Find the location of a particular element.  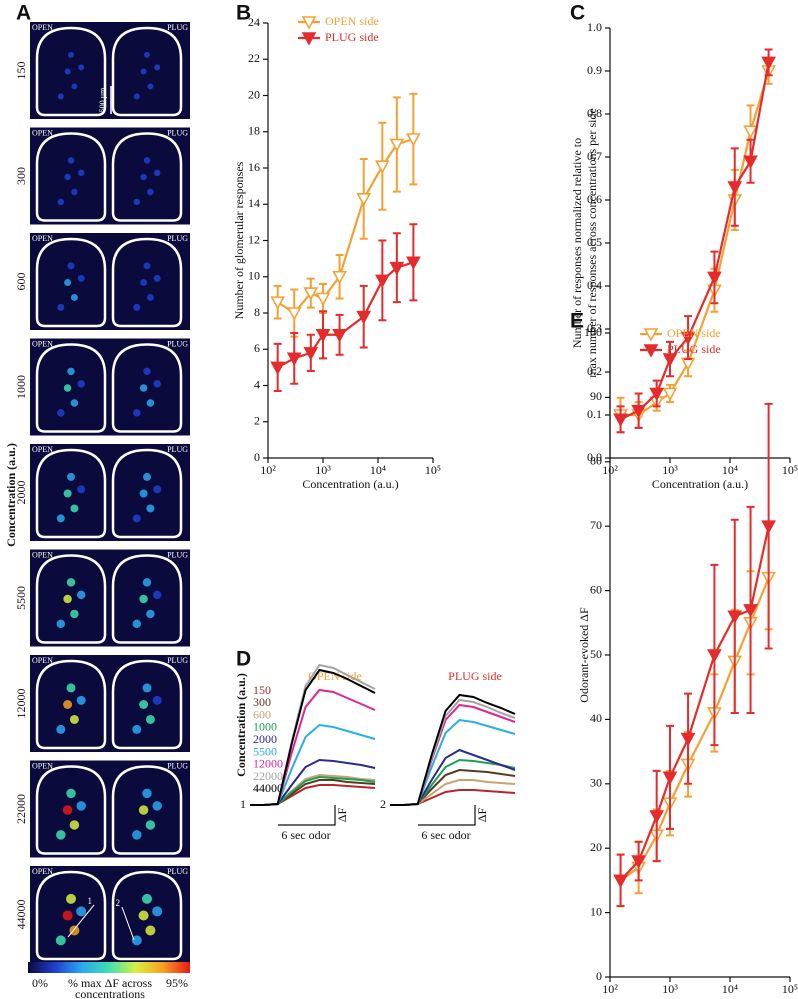

row-label: 300 is located at coordinates (21, 176).